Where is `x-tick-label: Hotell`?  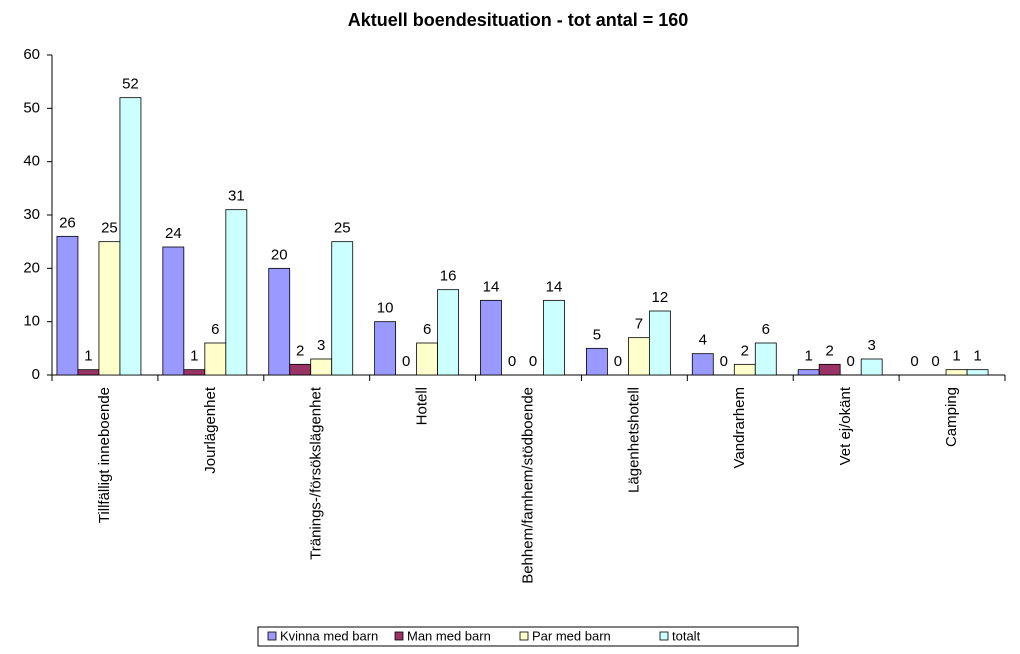 x-tick-label: Hotell is located at coordinates (422, 406).